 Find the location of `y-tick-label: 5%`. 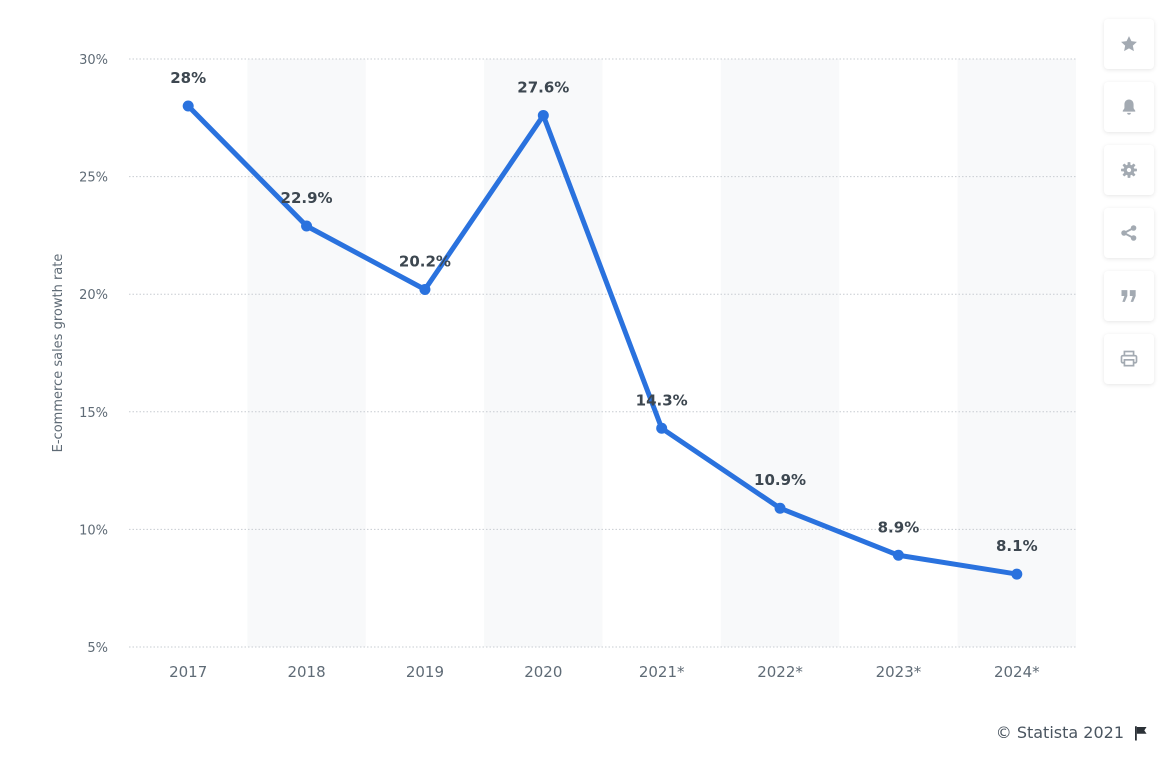

y-tick-label: 5% is located at coordinates (97, 648).